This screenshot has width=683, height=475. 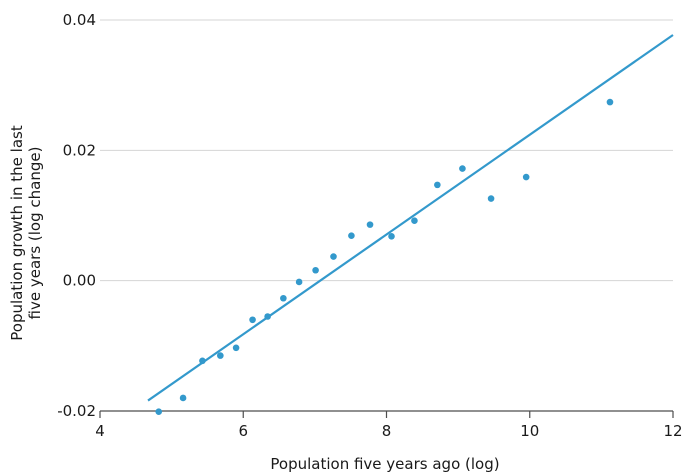 What do you see at coordinates (529, 431) in the screenshot?
I see `x-tick-label: 10` at bounding box center [529, 431].